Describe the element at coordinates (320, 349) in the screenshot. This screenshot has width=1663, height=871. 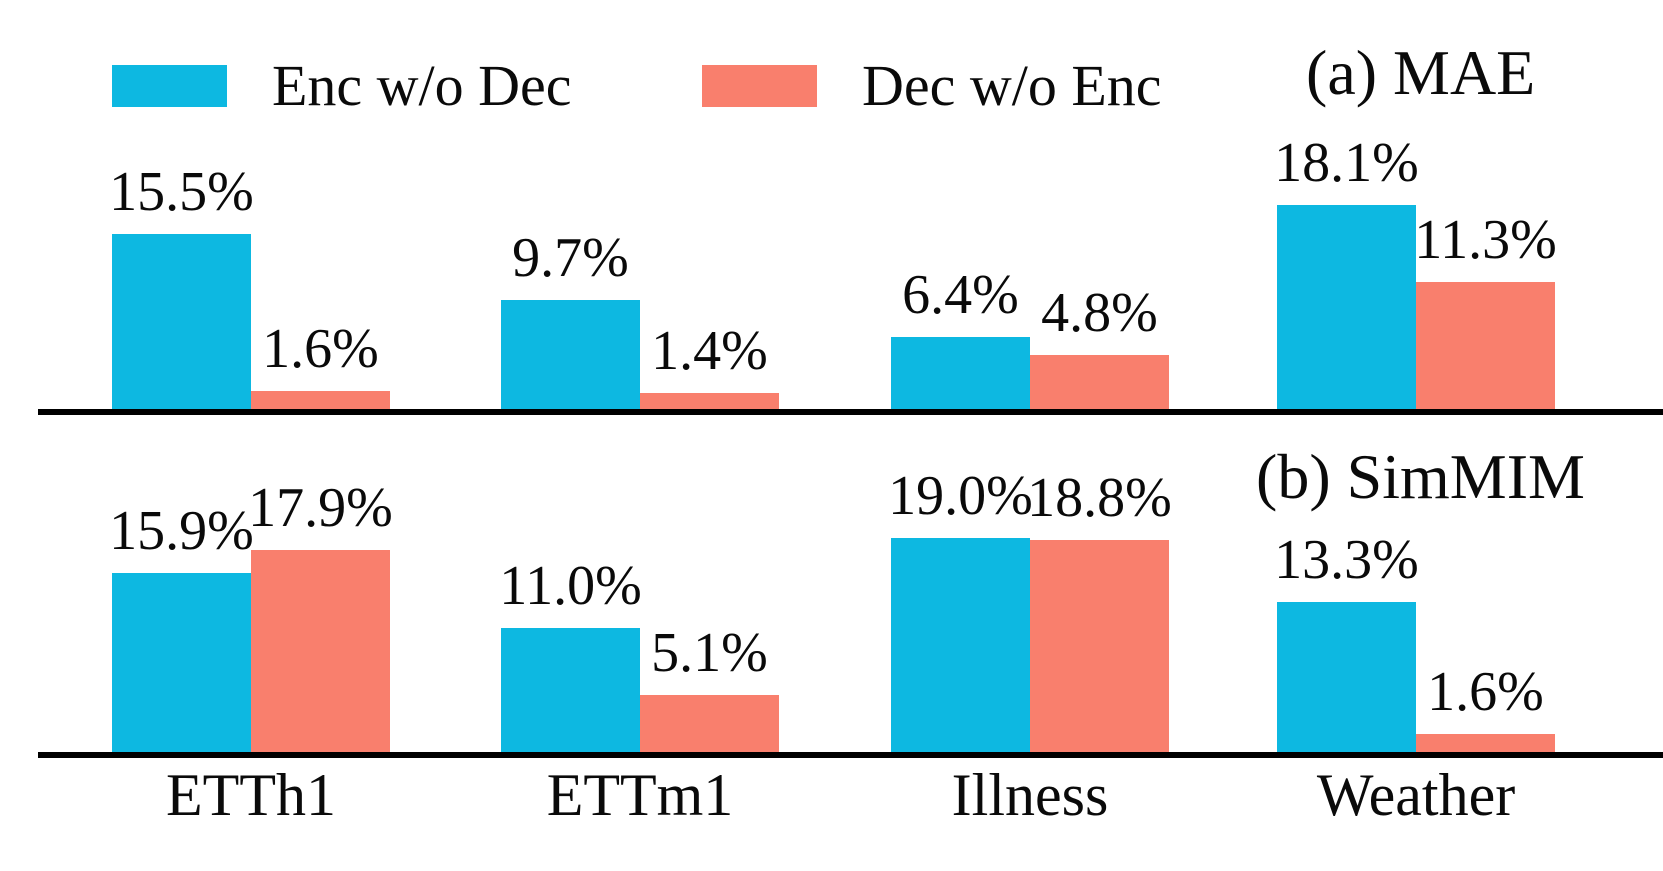
I see `value-label-dec-etth1: 1.6%` at that location.